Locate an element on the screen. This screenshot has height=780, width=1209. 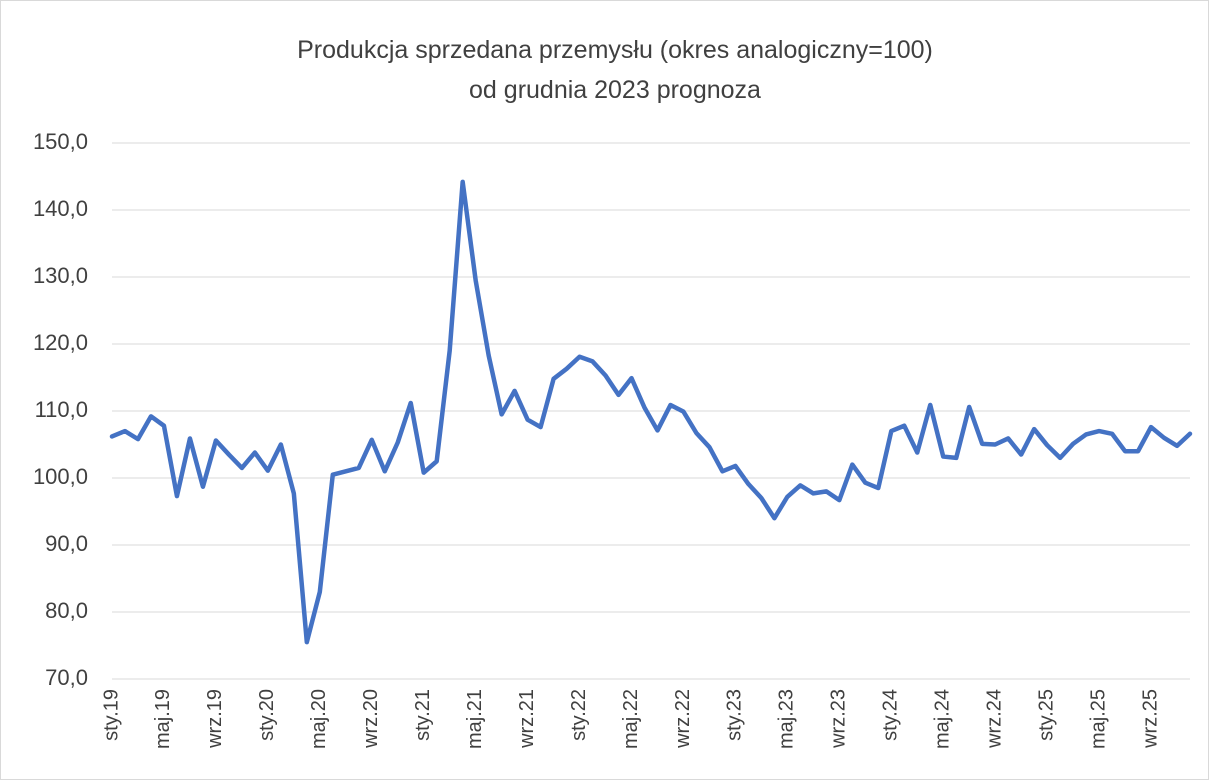
x-tick-label: sty.19 is located at coordinates (111, 715).